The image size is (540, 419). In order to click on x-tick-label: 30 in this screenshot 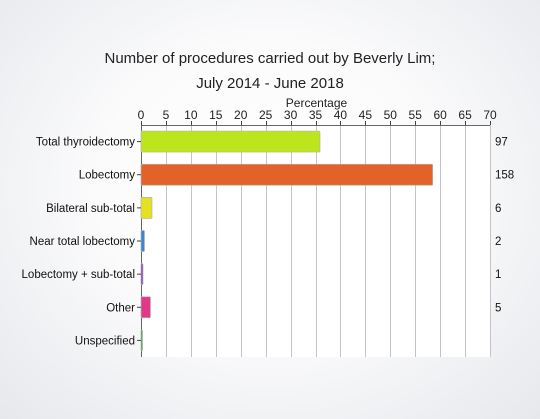, I will do `click(291, 115)`.